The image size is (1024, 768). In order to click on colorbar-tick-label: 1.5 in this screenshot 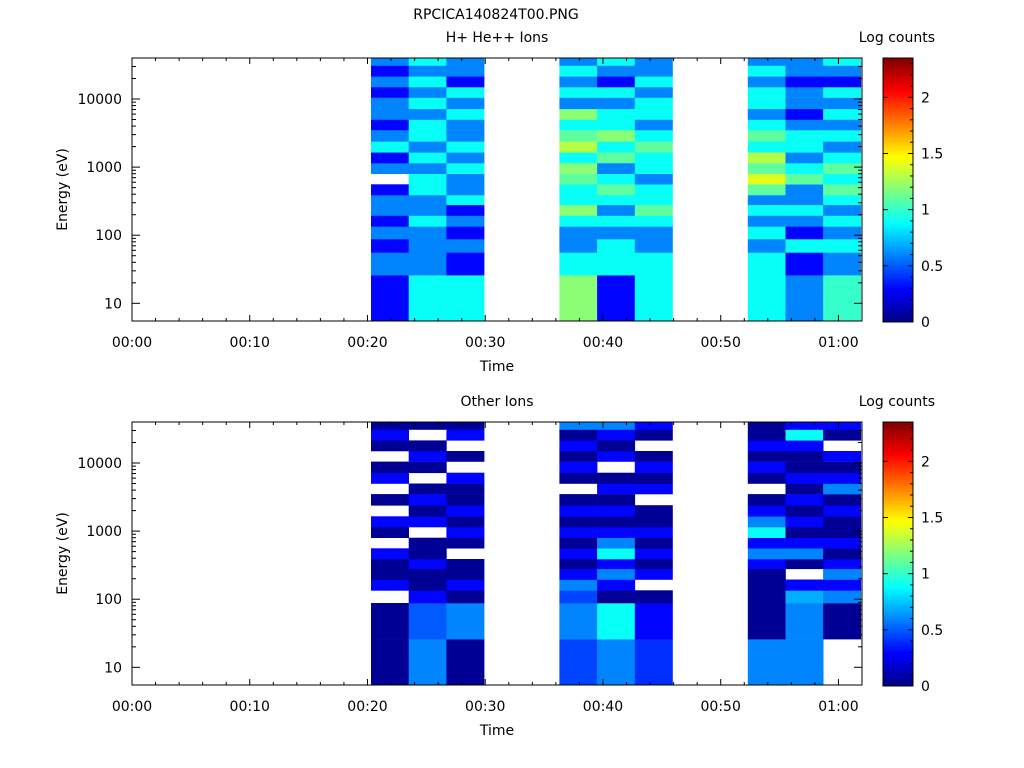, I will do `click(932, 518)`.